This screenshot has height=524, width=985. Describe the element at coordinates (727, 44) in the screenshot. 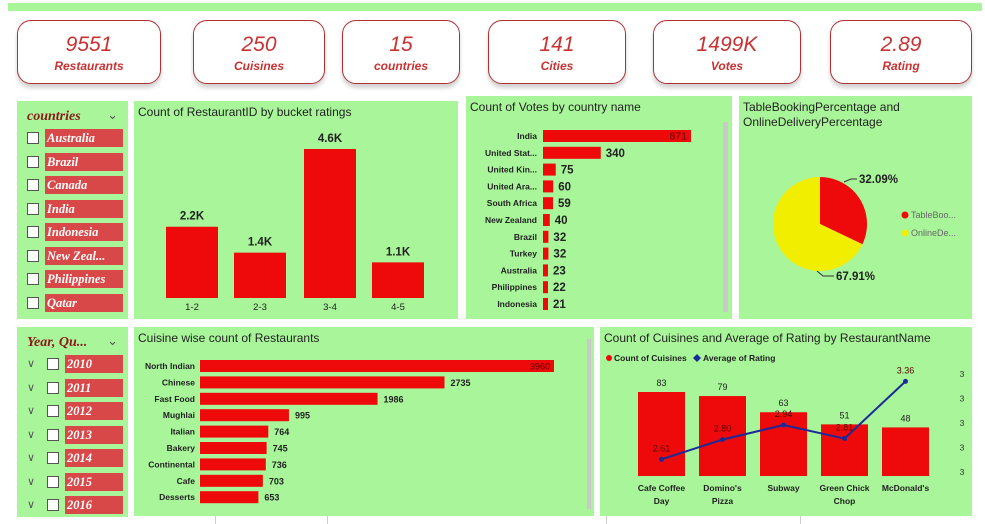

I see `kpi-value: 1499K` at that location.